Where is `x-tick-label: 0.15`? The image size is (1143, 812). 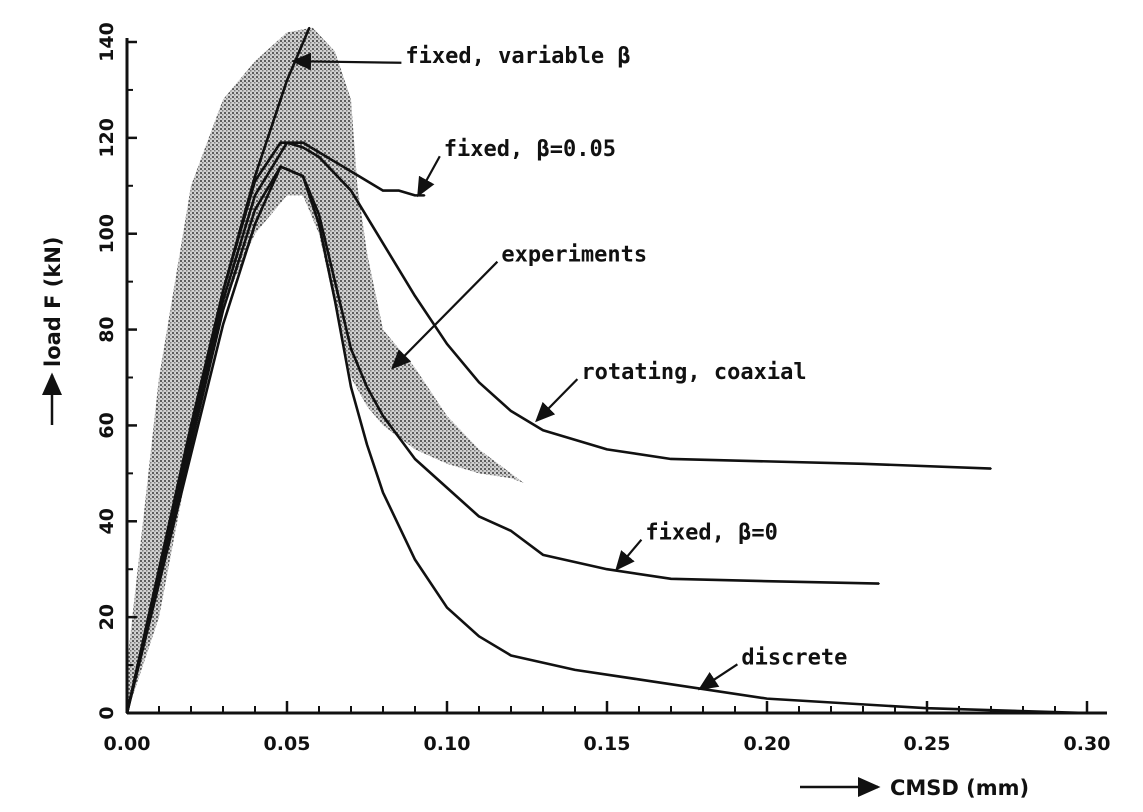
x-tick-label: 0.15 is located at coordinates (607, 744).